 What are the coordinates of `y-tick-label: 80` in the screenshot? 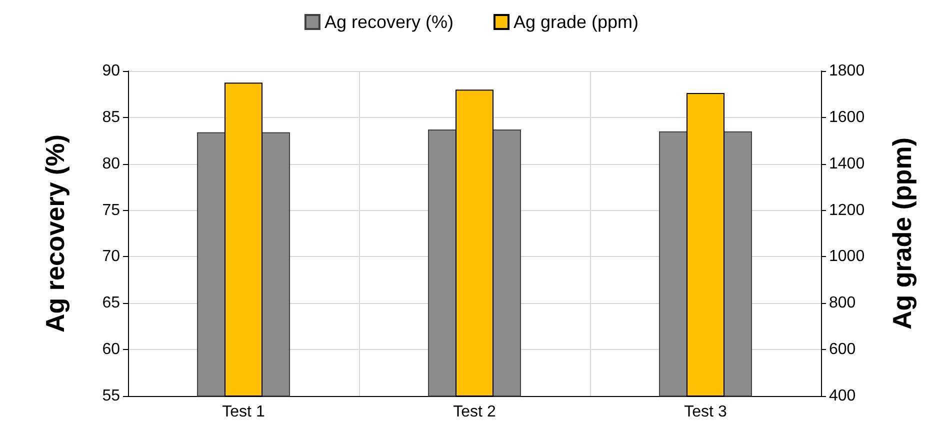 It's located at (111, 163).